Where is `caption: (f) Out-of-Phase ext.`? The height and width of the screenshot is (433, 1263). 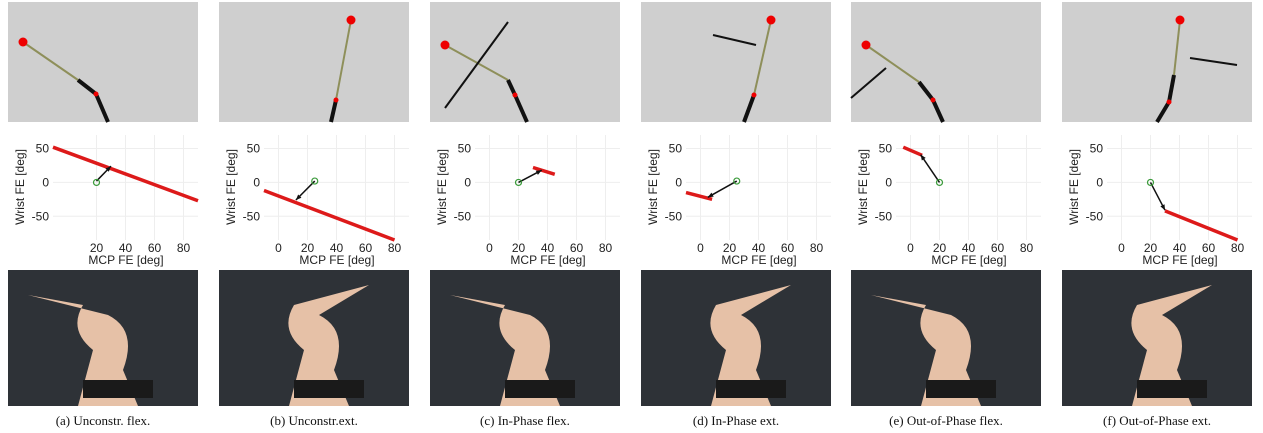
caption: (f) Out-of-Phase ext. is located at coordinates (1157, 420).